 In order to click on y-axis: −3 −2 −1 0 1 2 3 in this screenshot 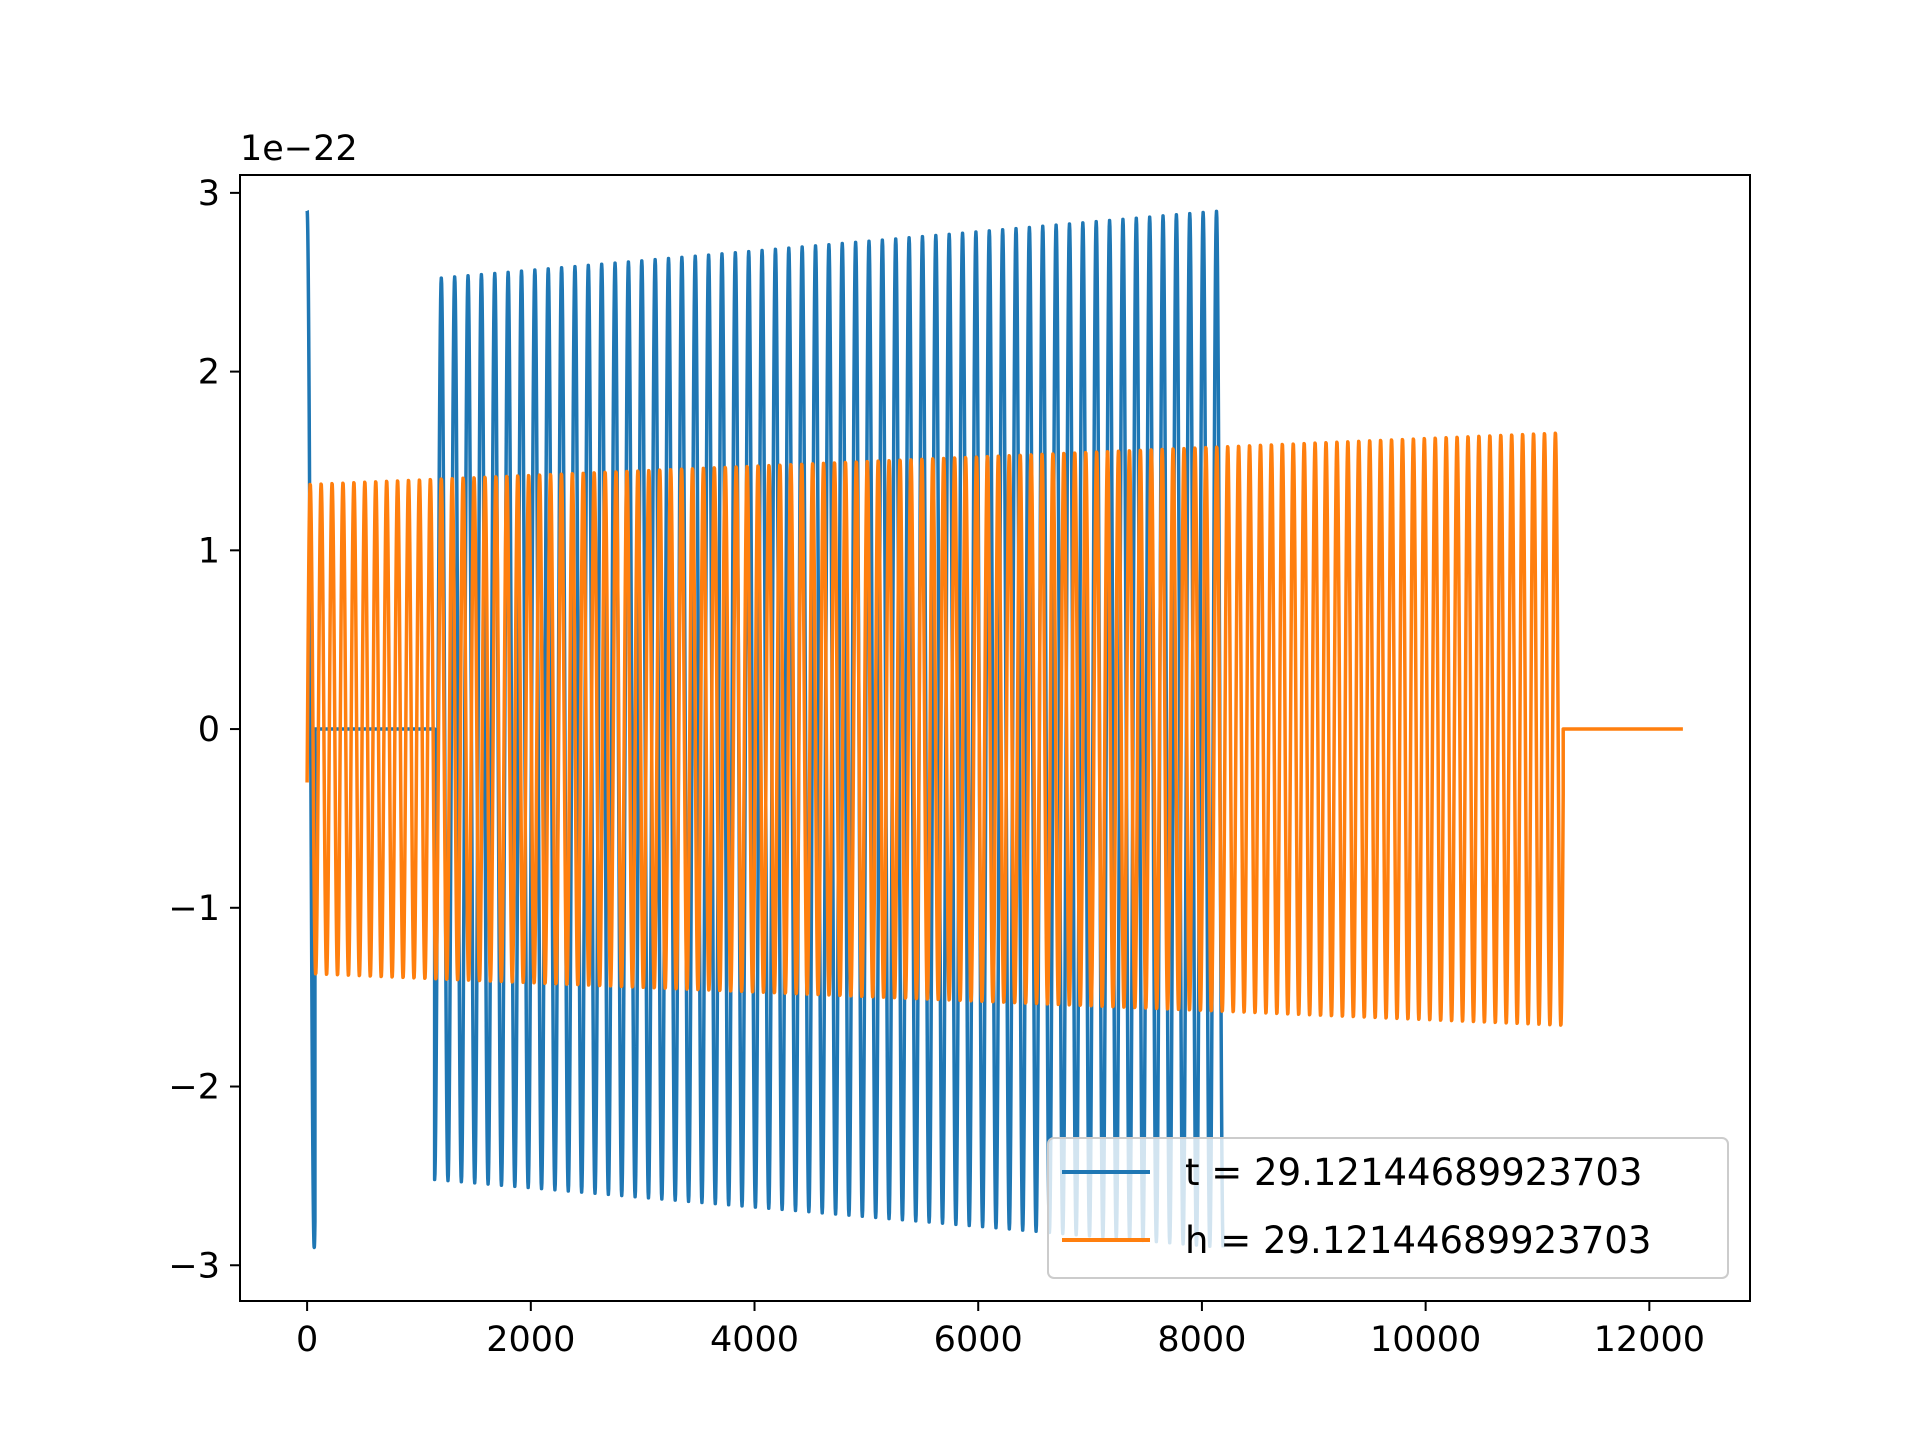, I will do `click(204, 730)`.